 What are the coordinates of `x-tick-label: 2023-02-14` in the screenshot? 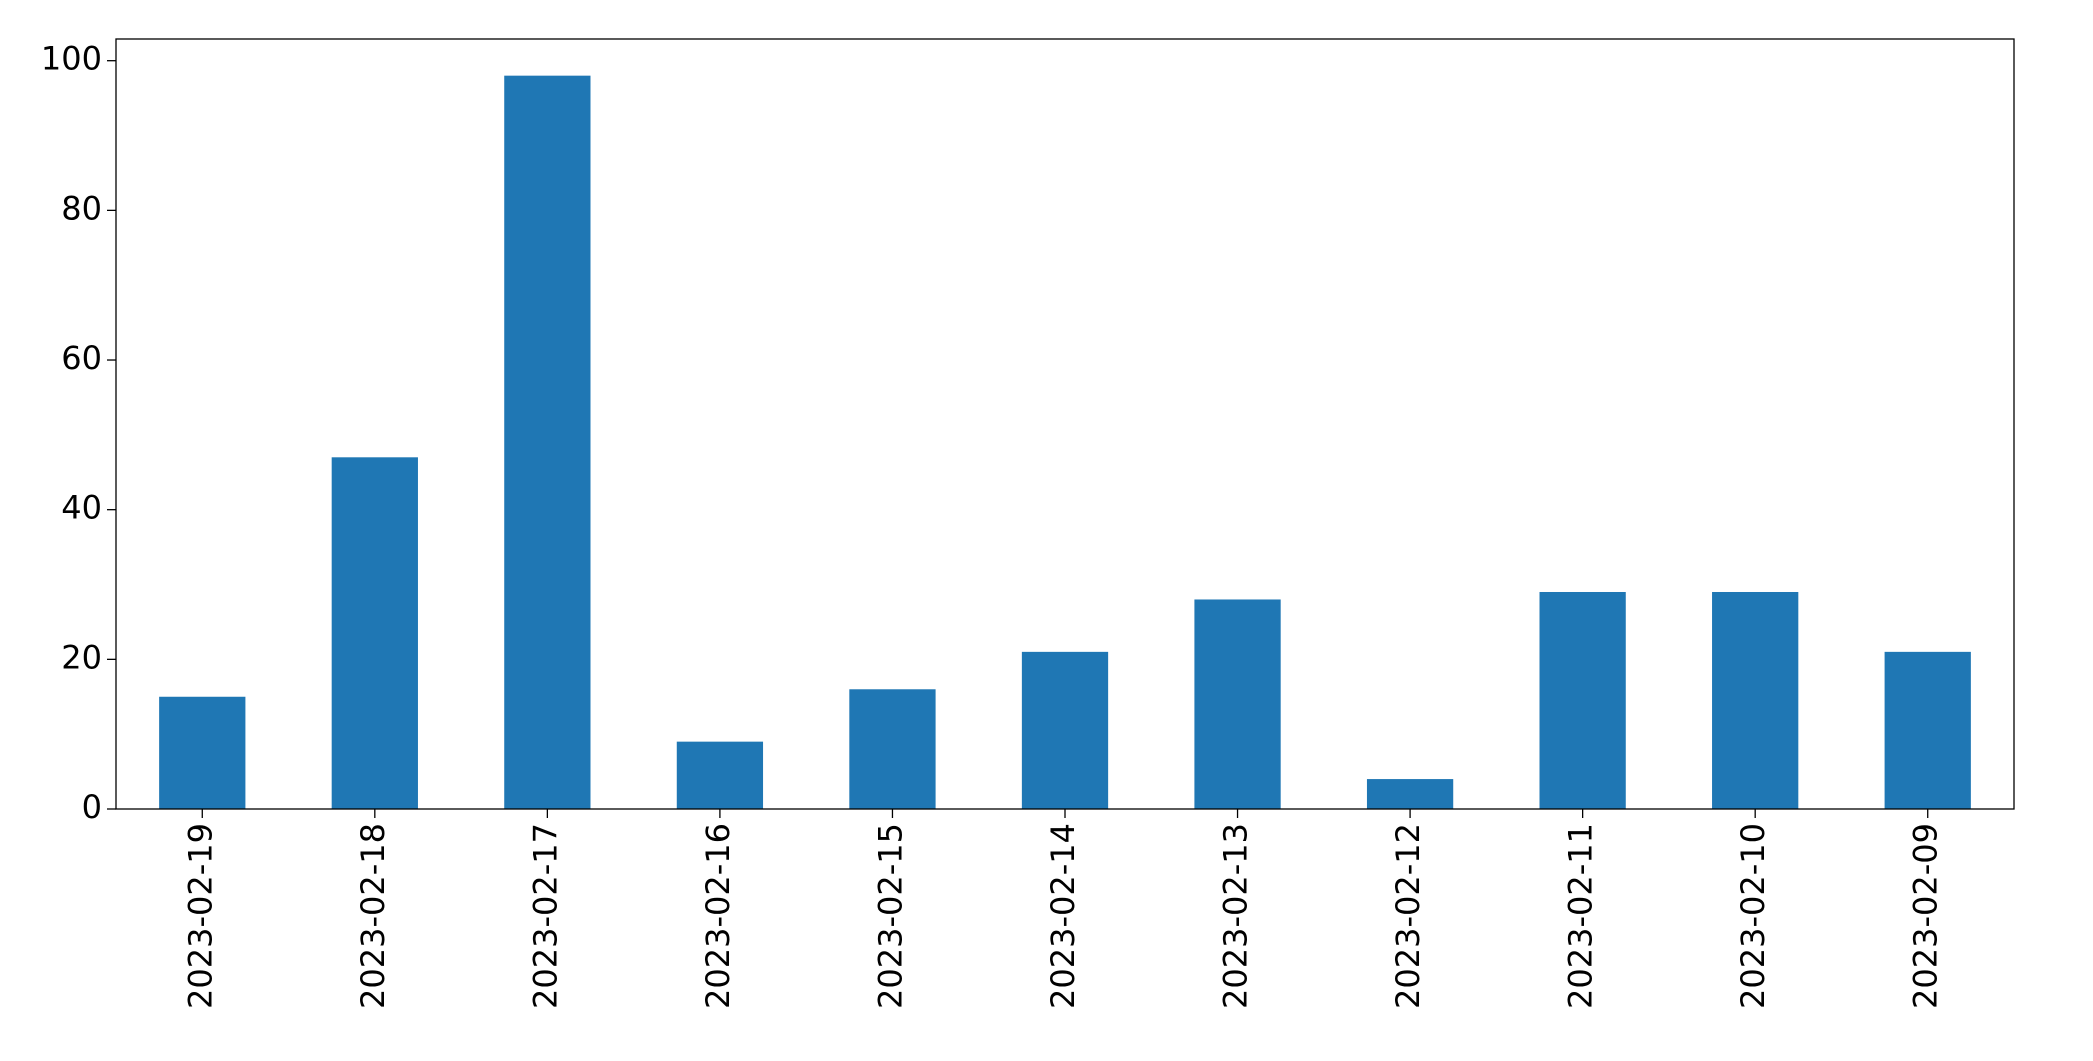 It's located at (1063, 916).